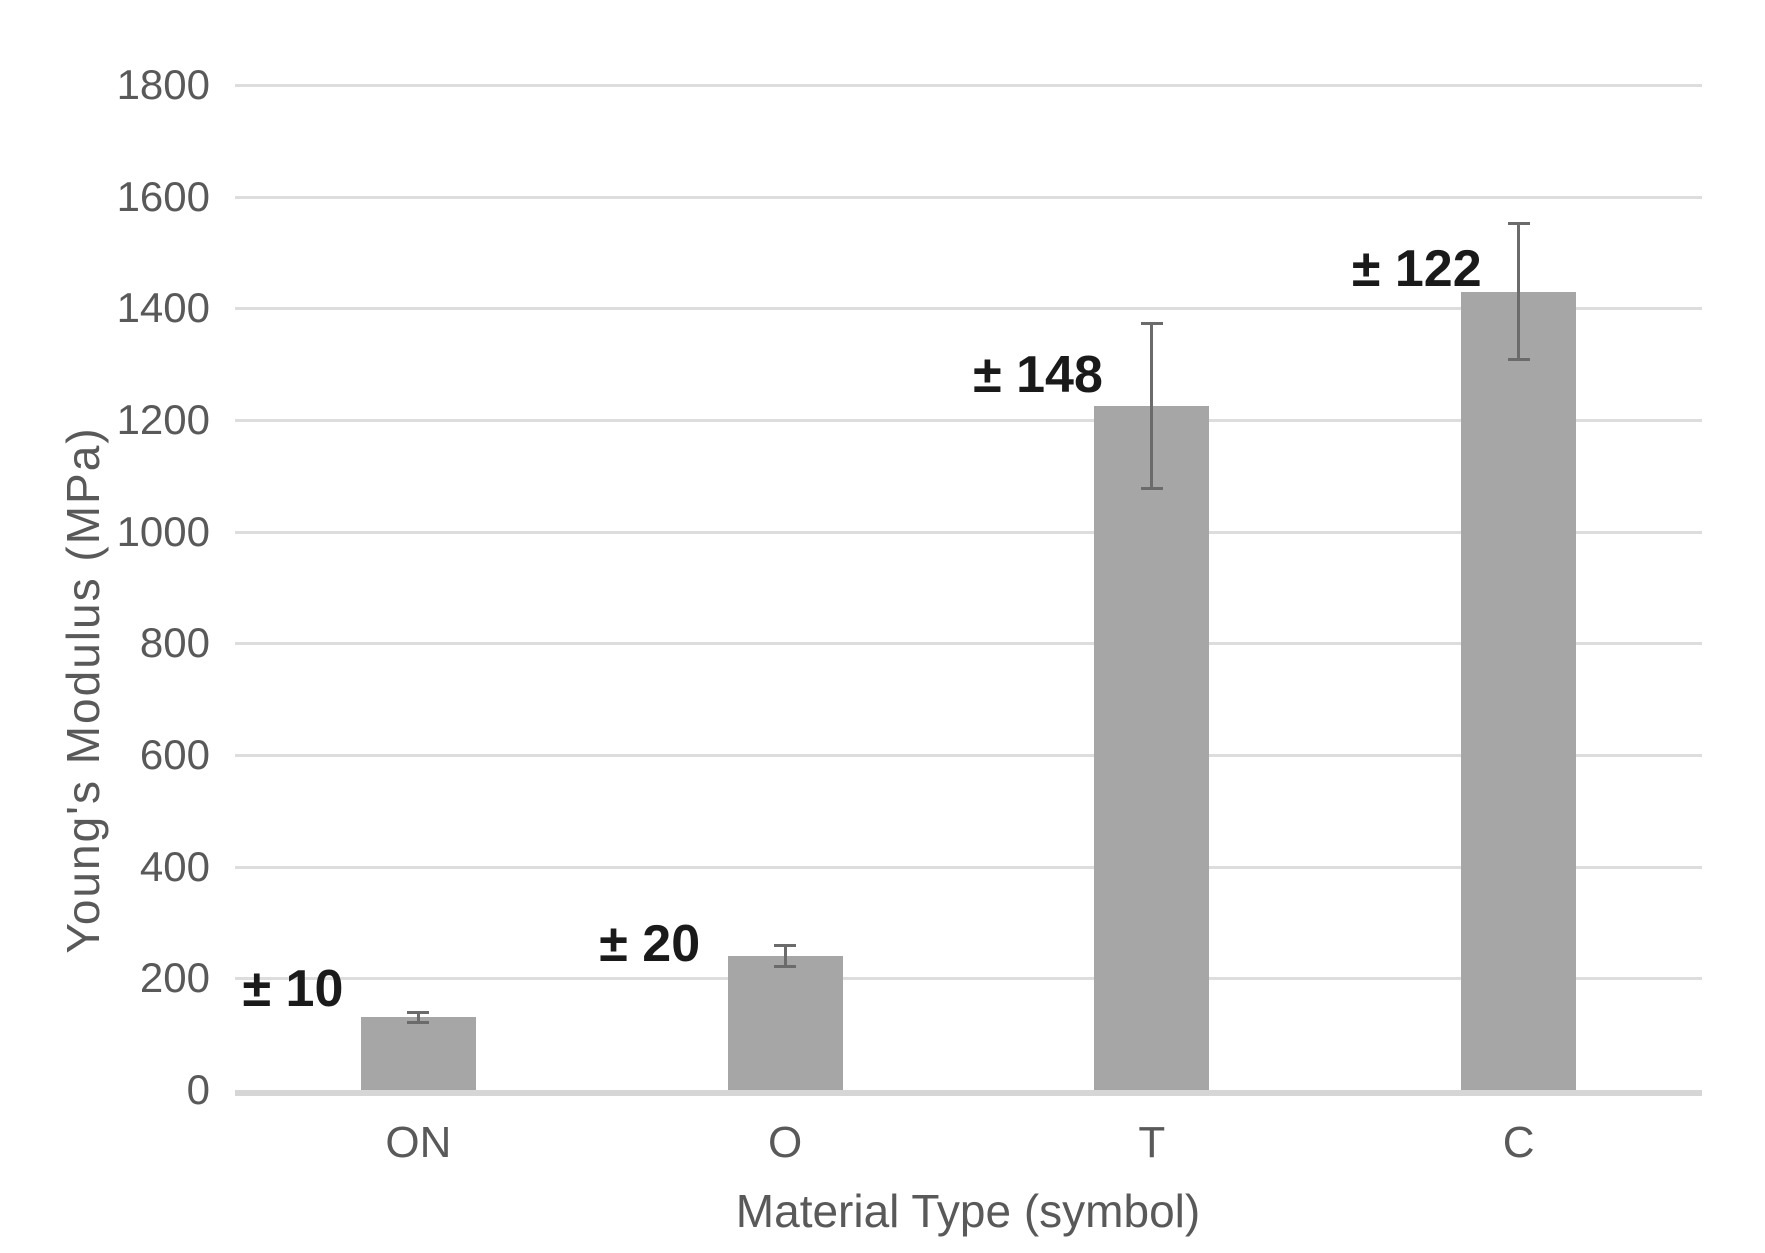 The image size is (1765, 1253). What do you see at coordinates (163, 419) in the screenshot?
I see `y-tick-label-1200: 1200` at bounding box center [163, 419].